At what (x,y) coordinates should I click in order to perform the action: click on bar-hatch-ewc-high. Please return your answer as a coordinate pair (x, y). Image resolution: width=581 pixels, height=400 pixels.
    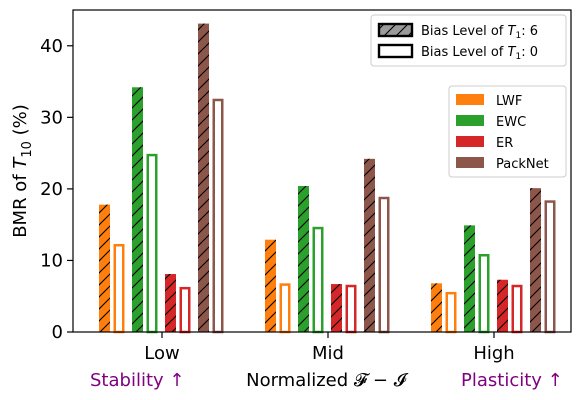
    Looking at the image, I should click on (469, 278).